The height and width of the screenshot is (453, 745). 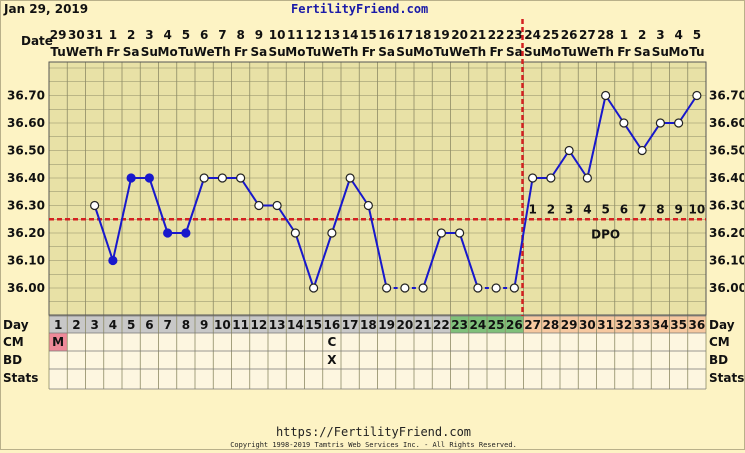 I want to click on day-number: 4, so click(x=113, y=325).